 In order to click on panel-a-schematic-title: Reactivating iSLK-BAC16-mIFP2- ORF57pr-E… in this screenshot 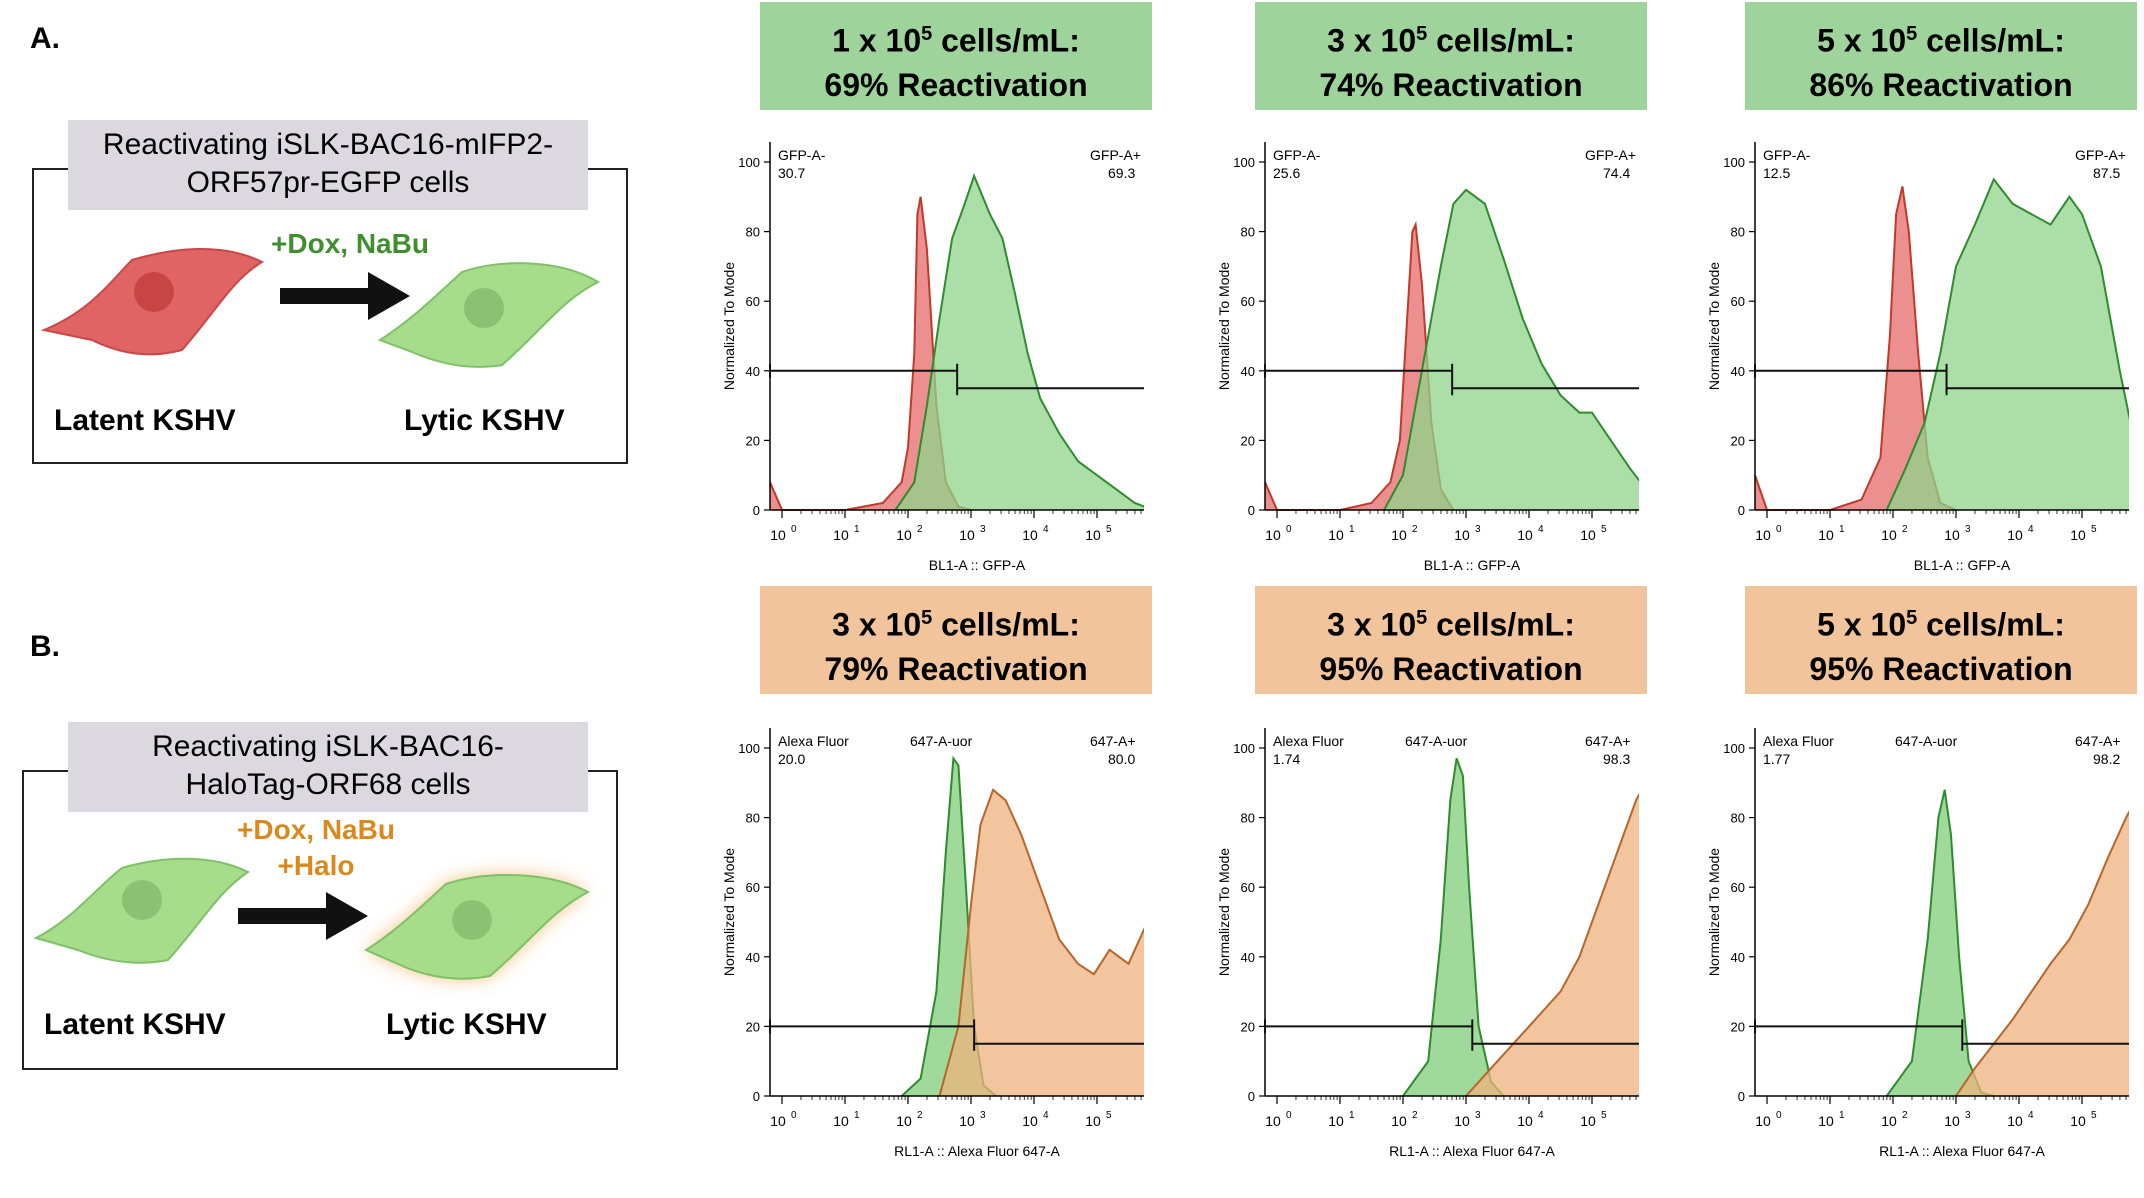, I will do `click(328, 165)`.